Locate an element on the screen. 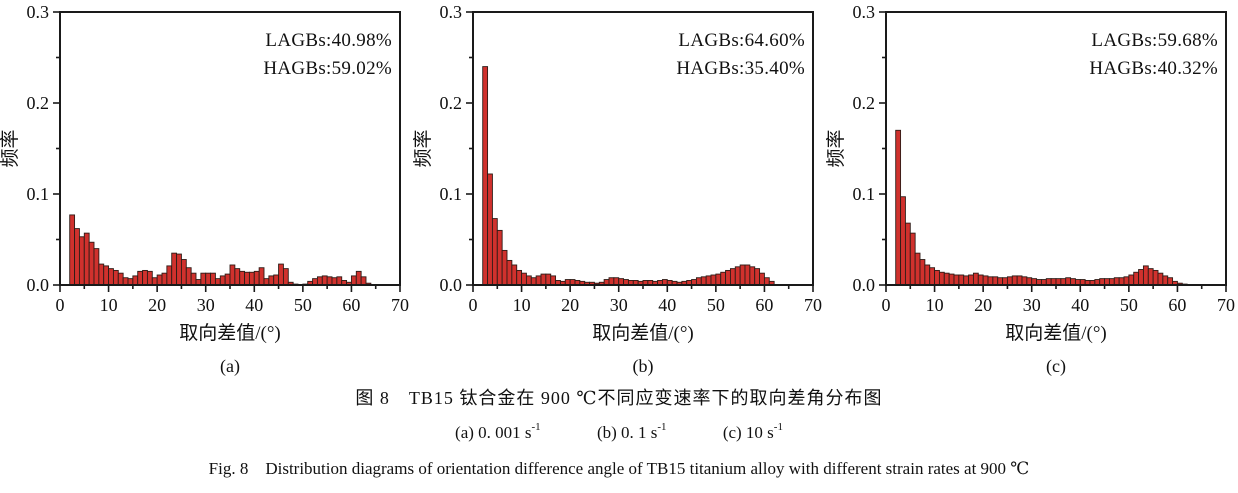 This screenshot has height=493, width=1238. panel-label: (a) is located at coordinates (230, 366).